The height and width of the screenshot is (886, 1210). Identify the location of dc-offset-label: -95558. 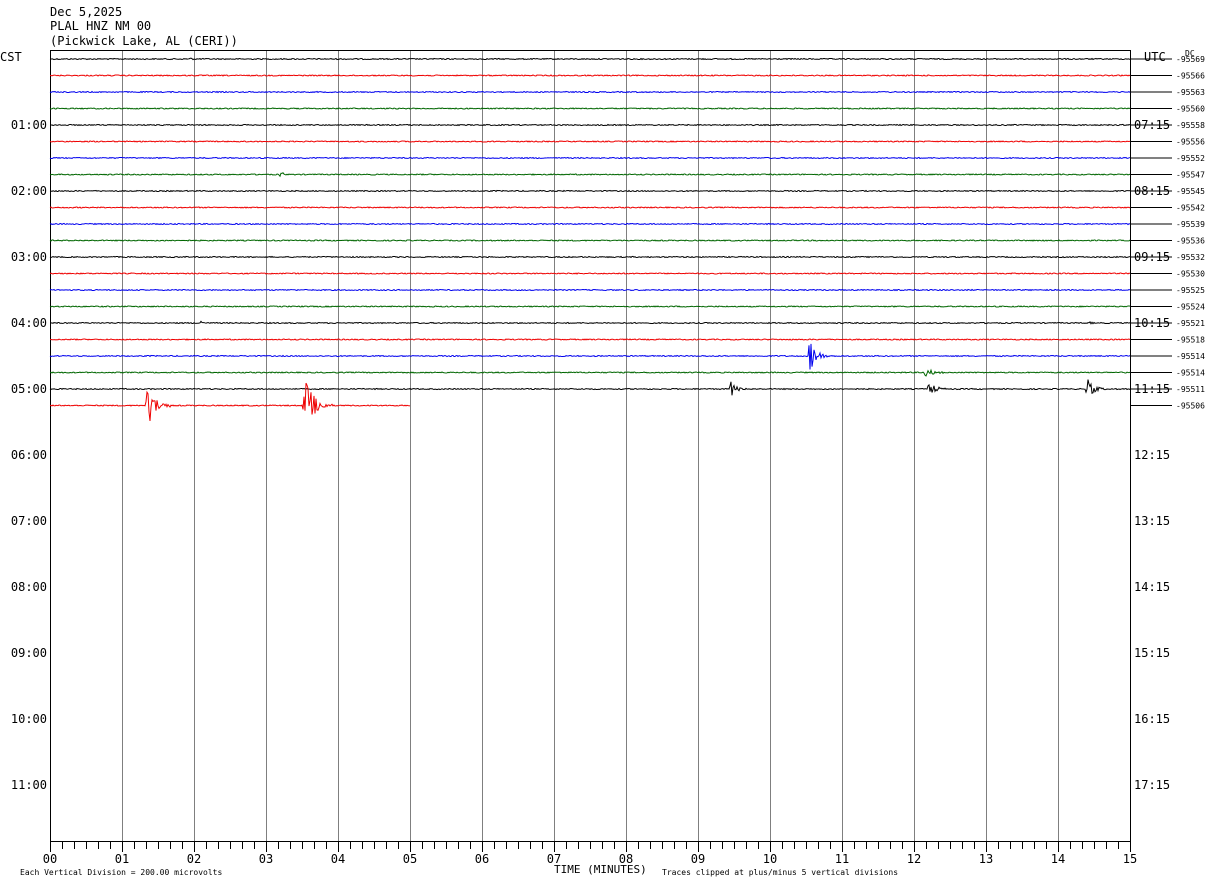
(1190, 125).